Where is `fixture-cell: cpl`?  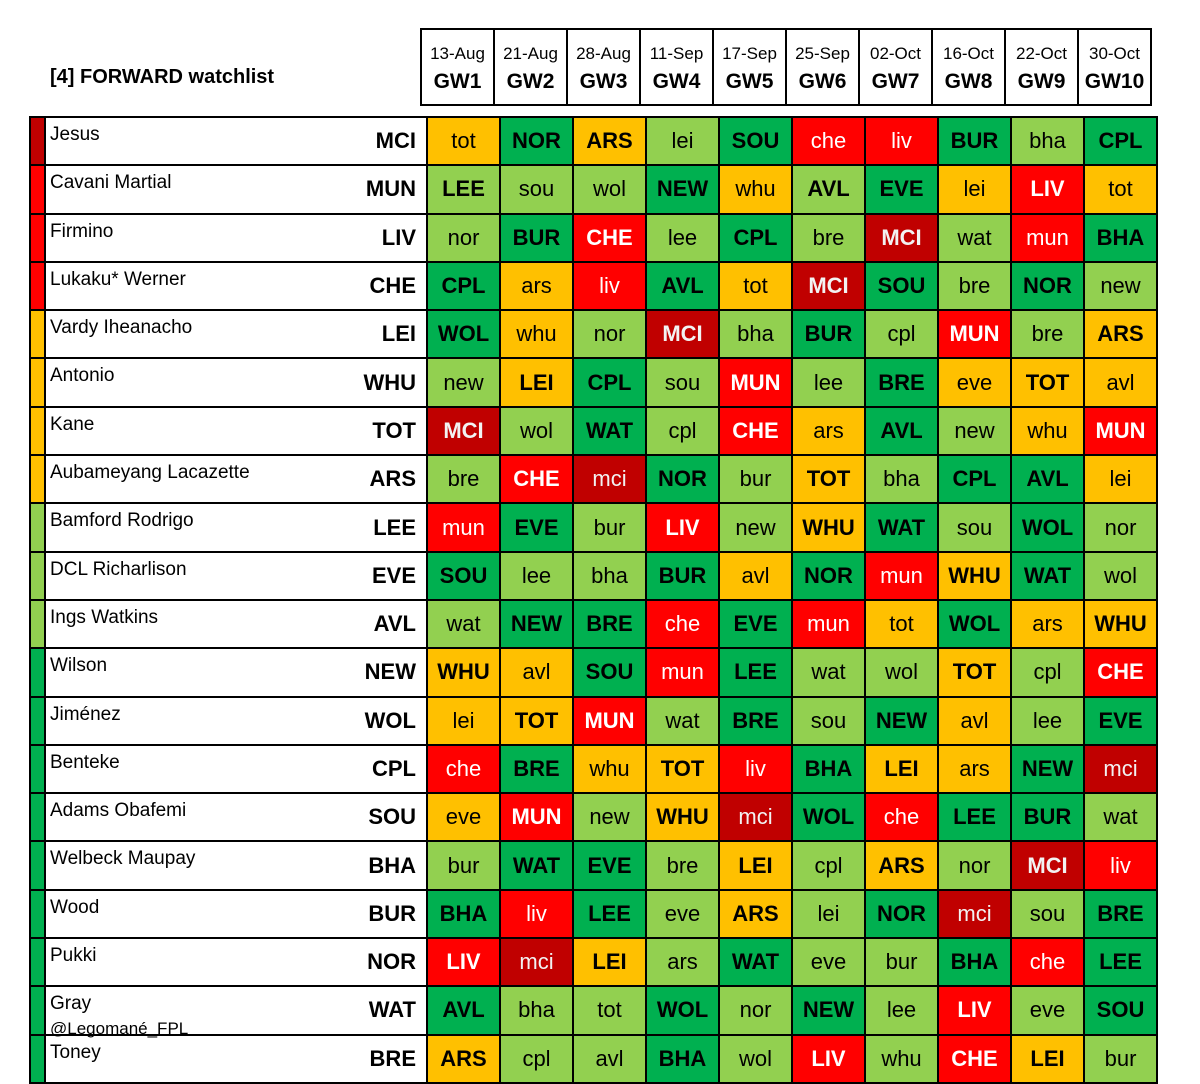
fixture-cell: cpl is located at coordinates (536, 1058).